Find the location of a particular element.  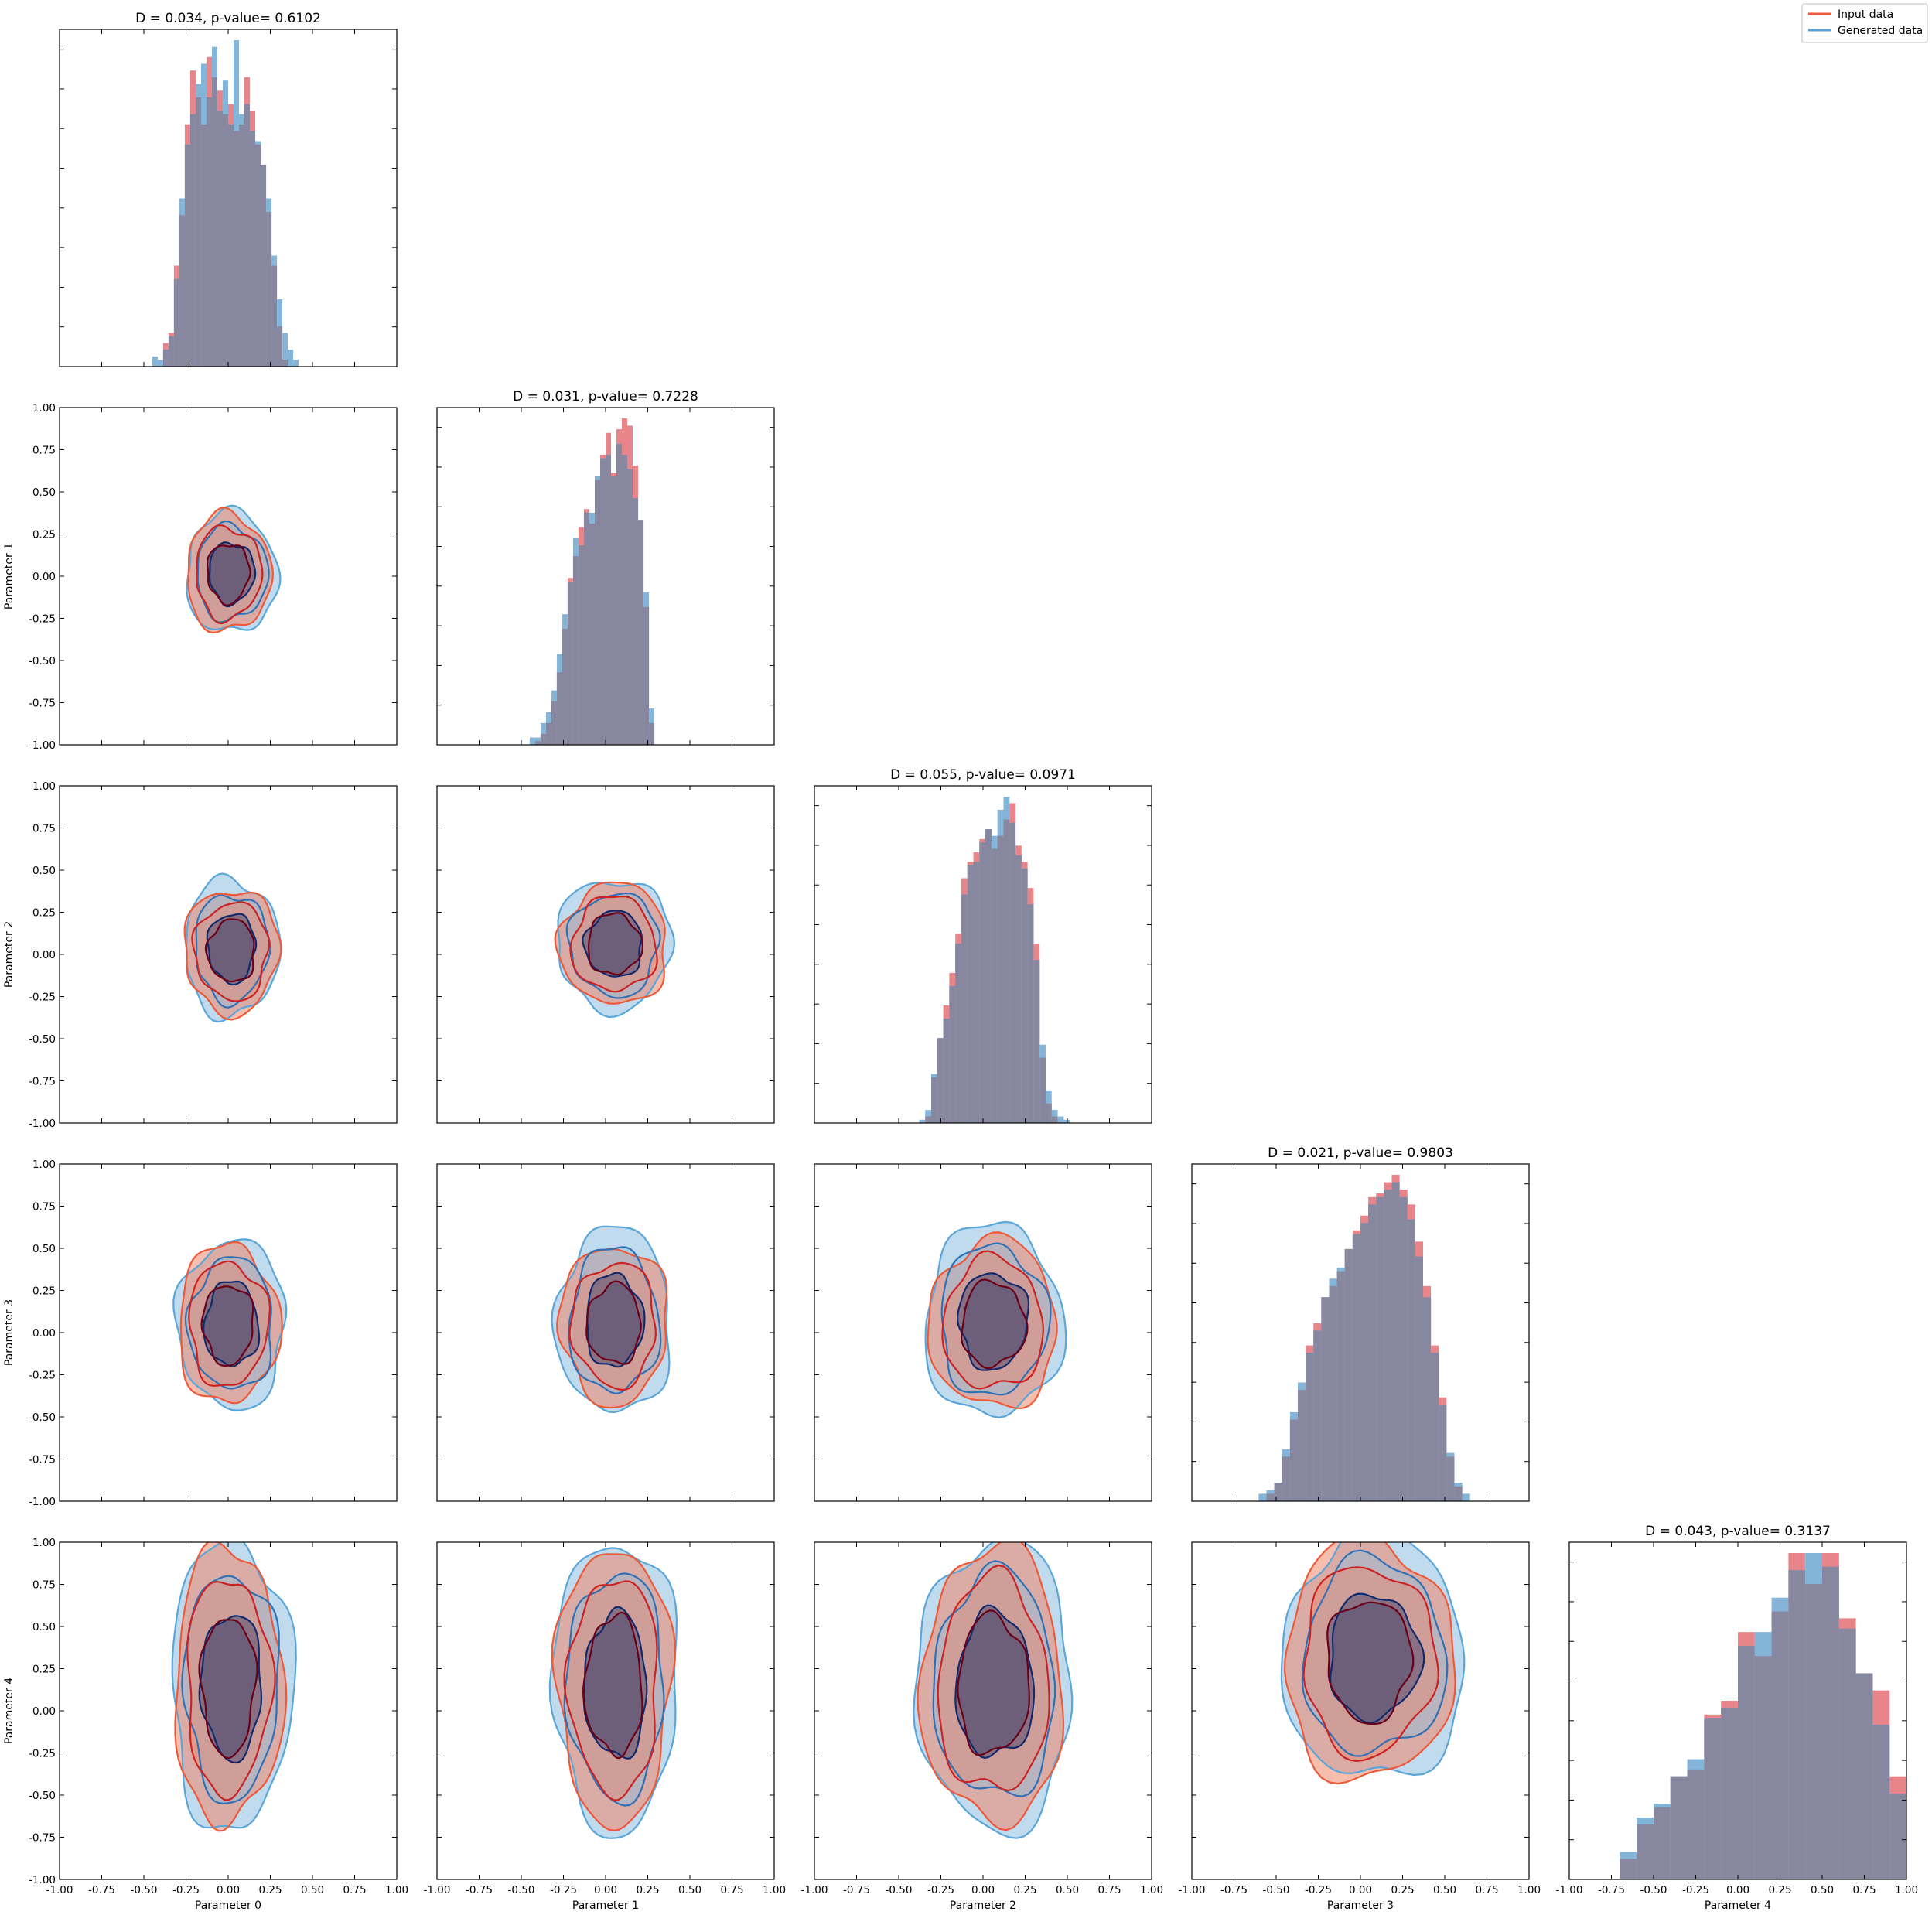

legend-generated-label: Generated data is located at coordinates (1880, 31).